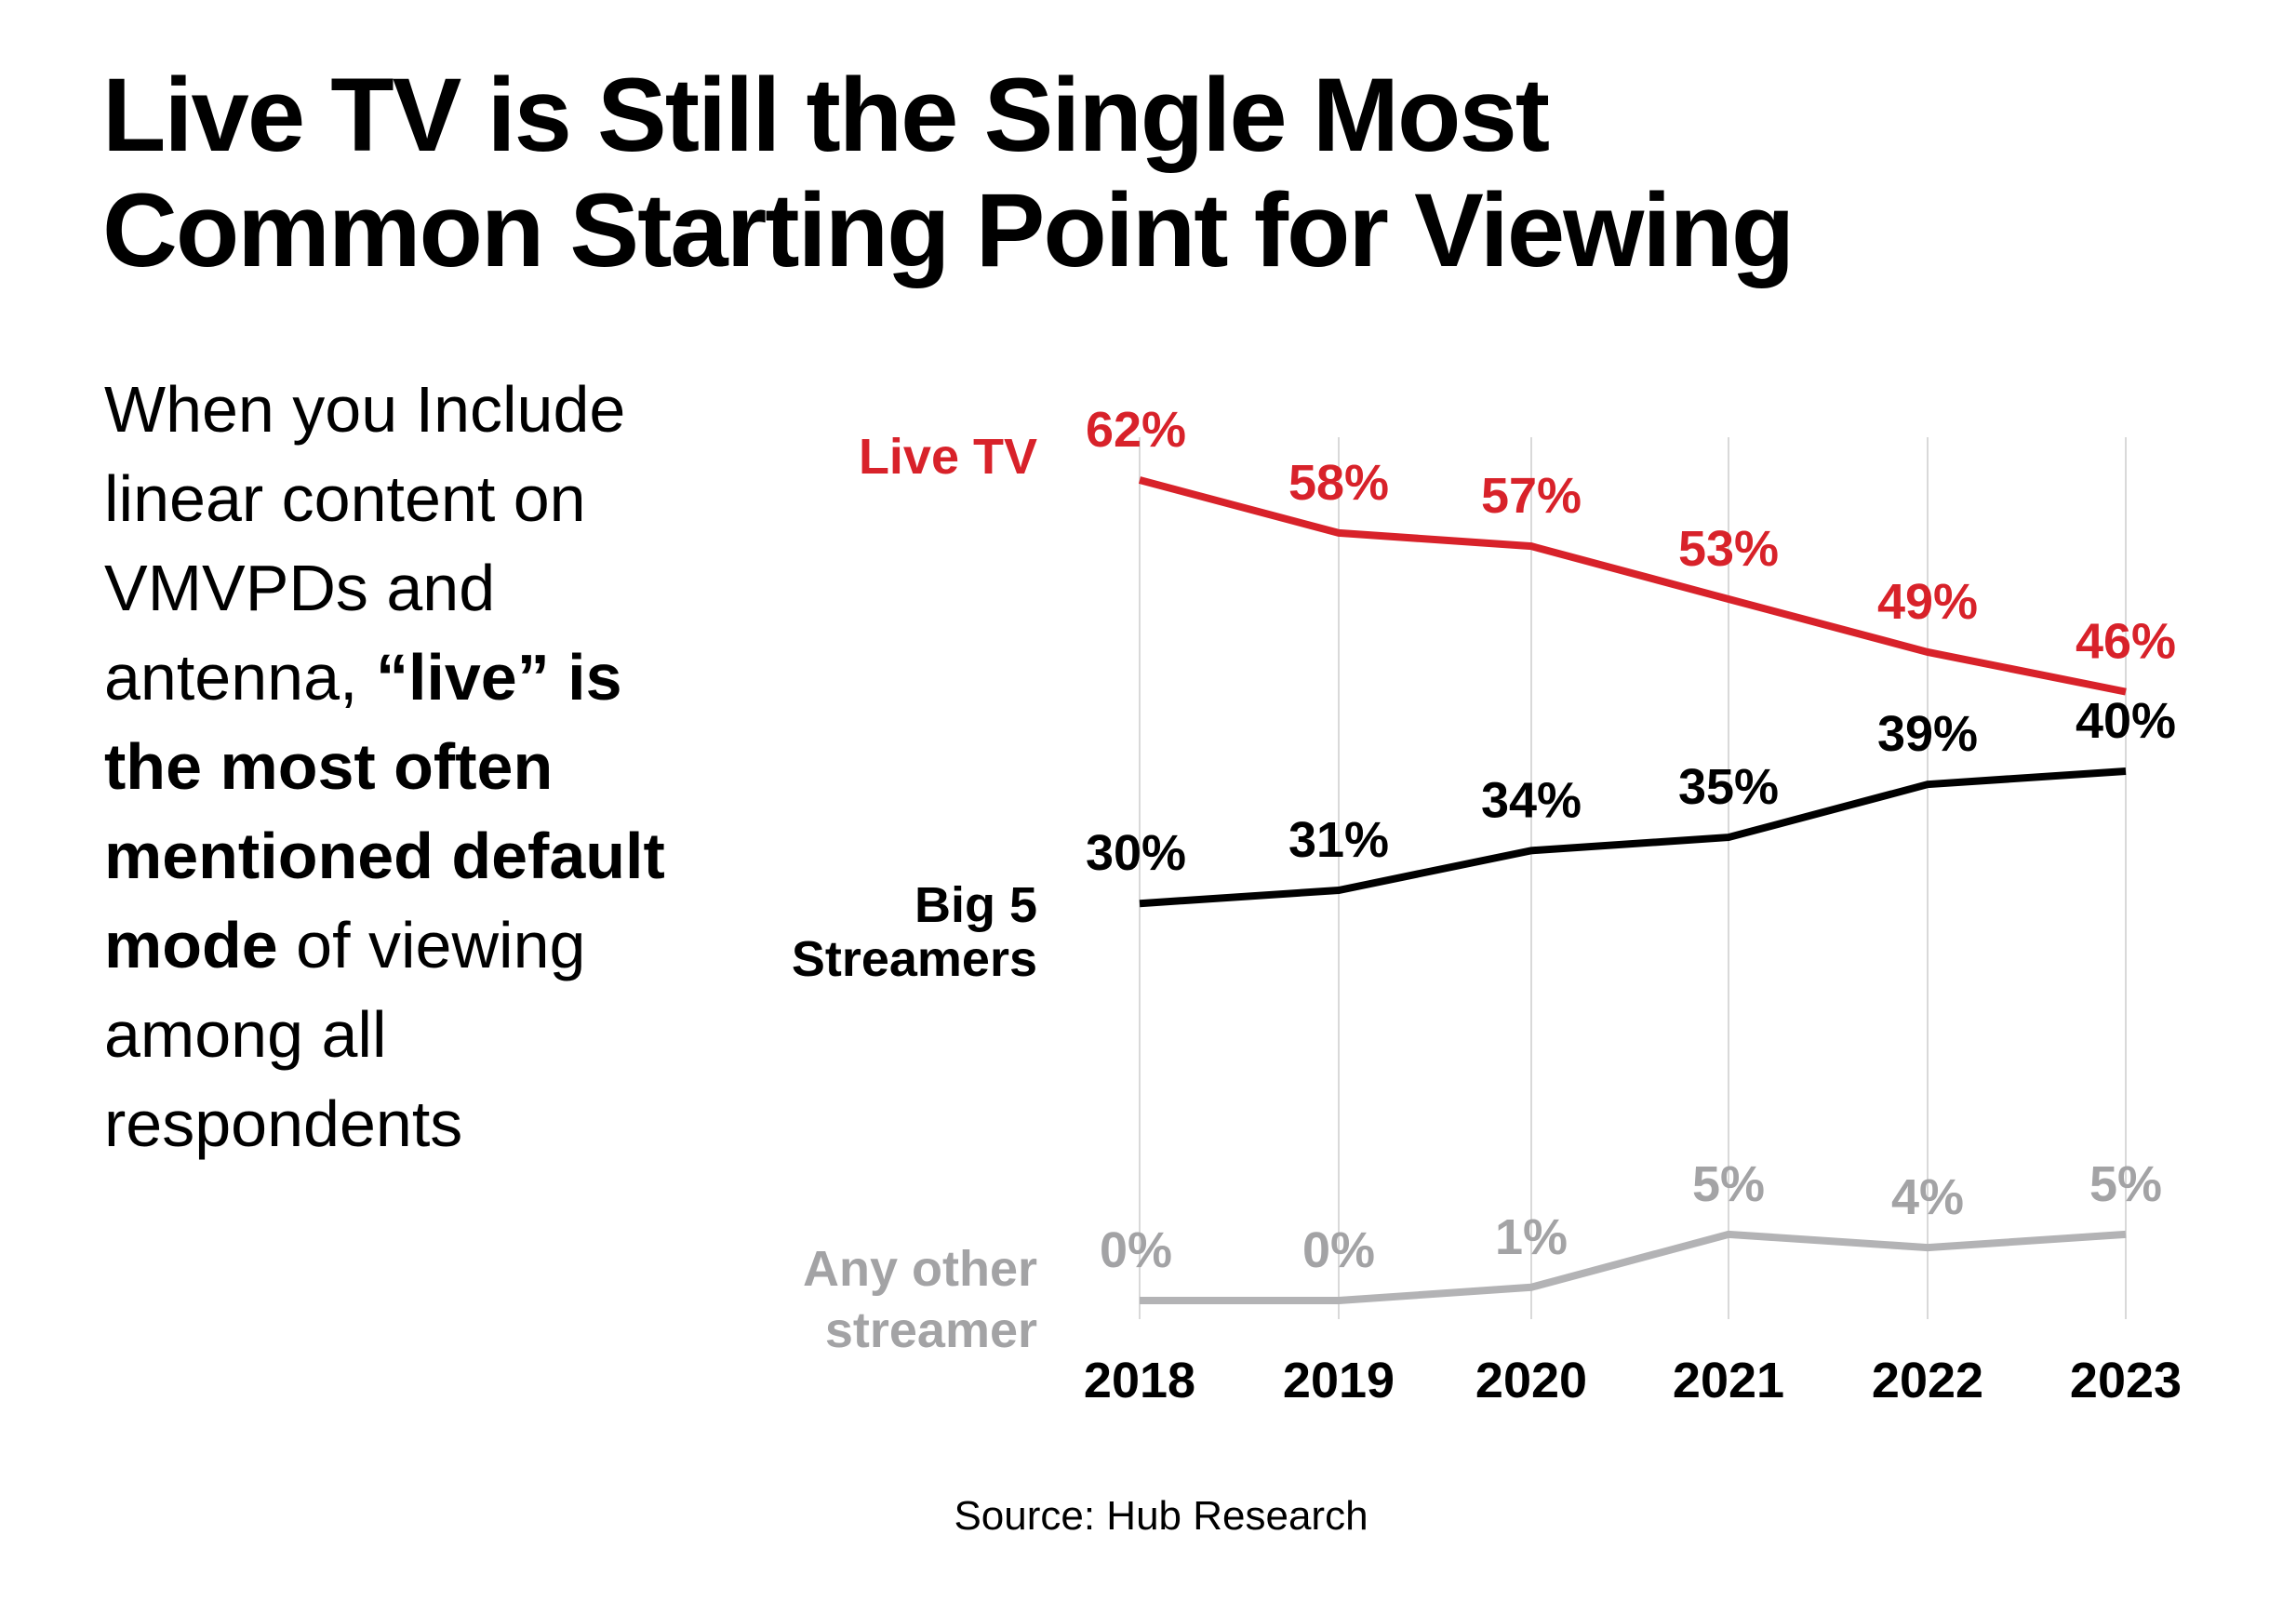 The image size is (2296, 1601). Describe the element at coordinates (1927, 602) in the screenshot. I see `data-label: 49%` at that location.